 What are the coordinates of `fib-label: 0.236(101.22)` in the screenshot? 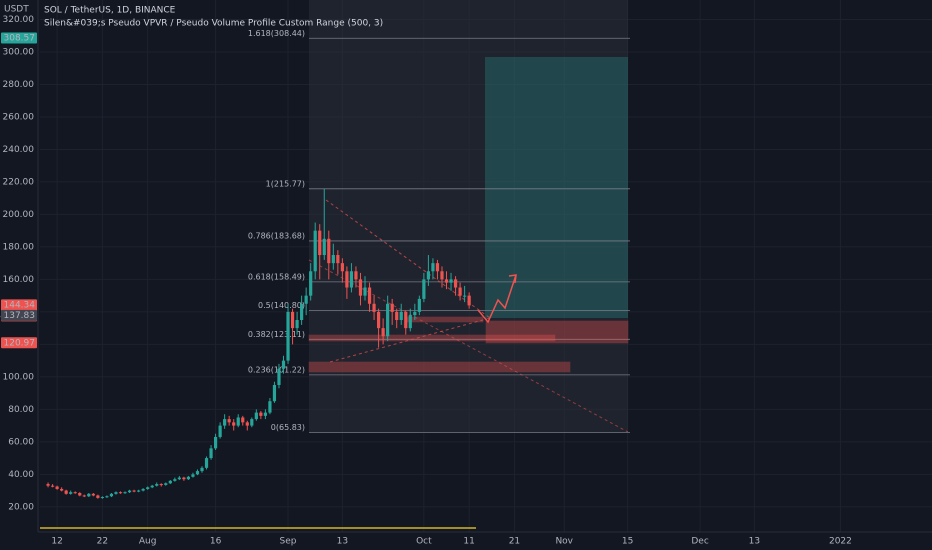 It's located at (276, 369).